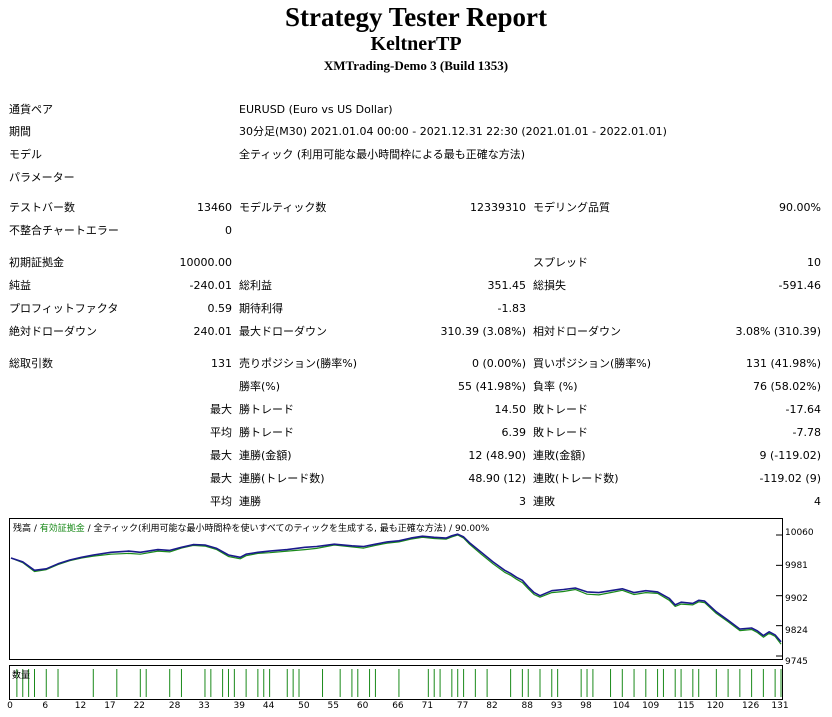 The height and width of the screenshot is (717, 832). I want to click on x-tick-label: 44, so click(268, 706).